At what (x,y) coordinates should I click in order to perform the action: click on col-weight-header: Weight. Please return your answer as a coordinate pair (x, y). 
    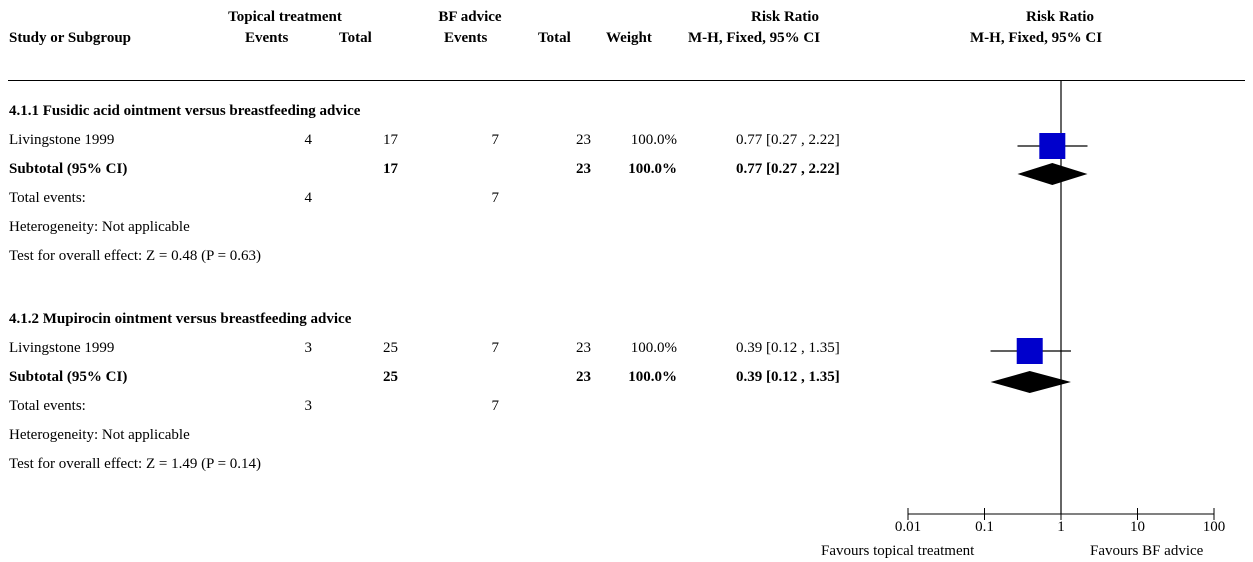
    Looking at the image, I should click on (629, 38).